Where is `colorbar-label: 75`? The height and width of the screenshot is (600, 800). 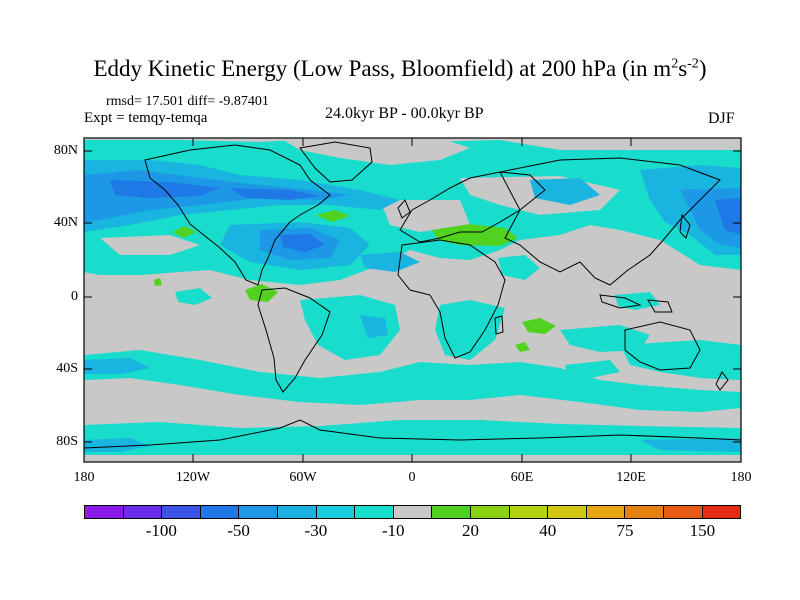 colorbar-label: 75 is located at coordinates (625, 530).